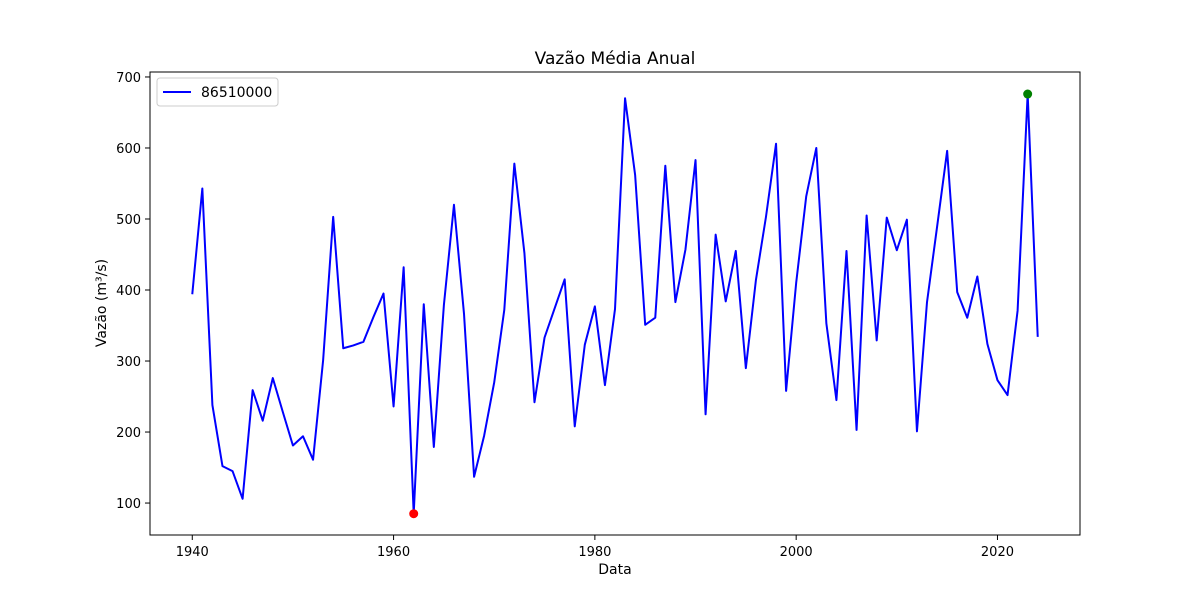 This screenshot has width=1200, height=600. Describe the element at coordinates (128, 362) in the screenshot. I see `y-tick-label: 300` at that location.